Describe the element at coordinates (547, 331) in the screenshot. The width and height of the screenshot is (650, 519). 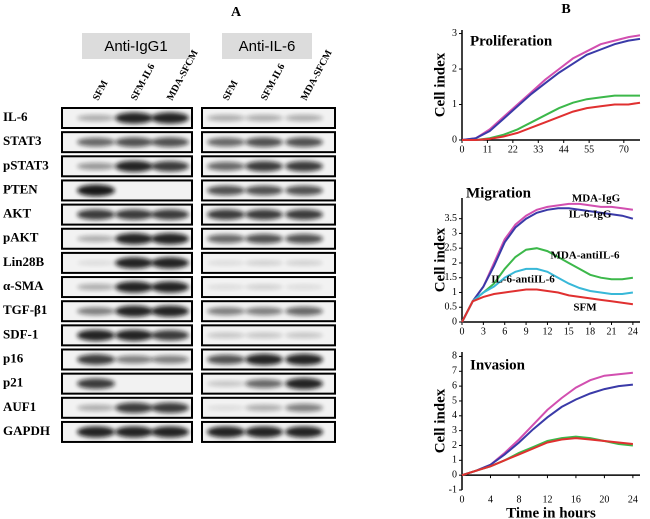
I see `x-tick-label: 12` at that location.